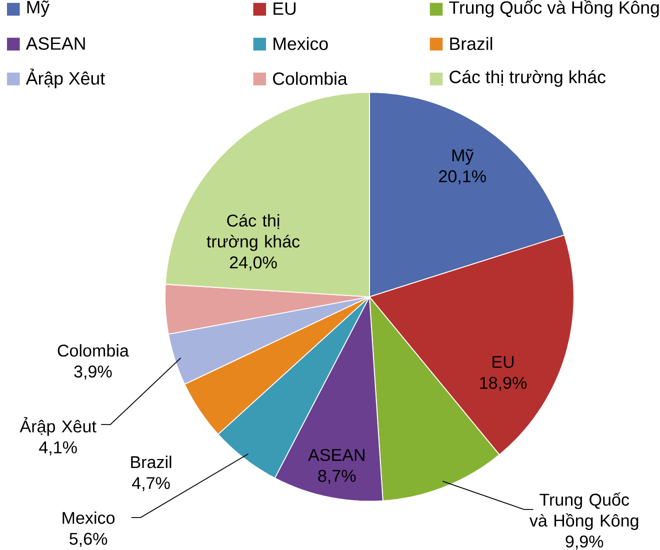 Image resolution: width=660 pixels, height=550 pixels. What do you see at coordinates (285, 9) in the screenshot?
I see `legend-label: EU` at bounding box center [285, 9].